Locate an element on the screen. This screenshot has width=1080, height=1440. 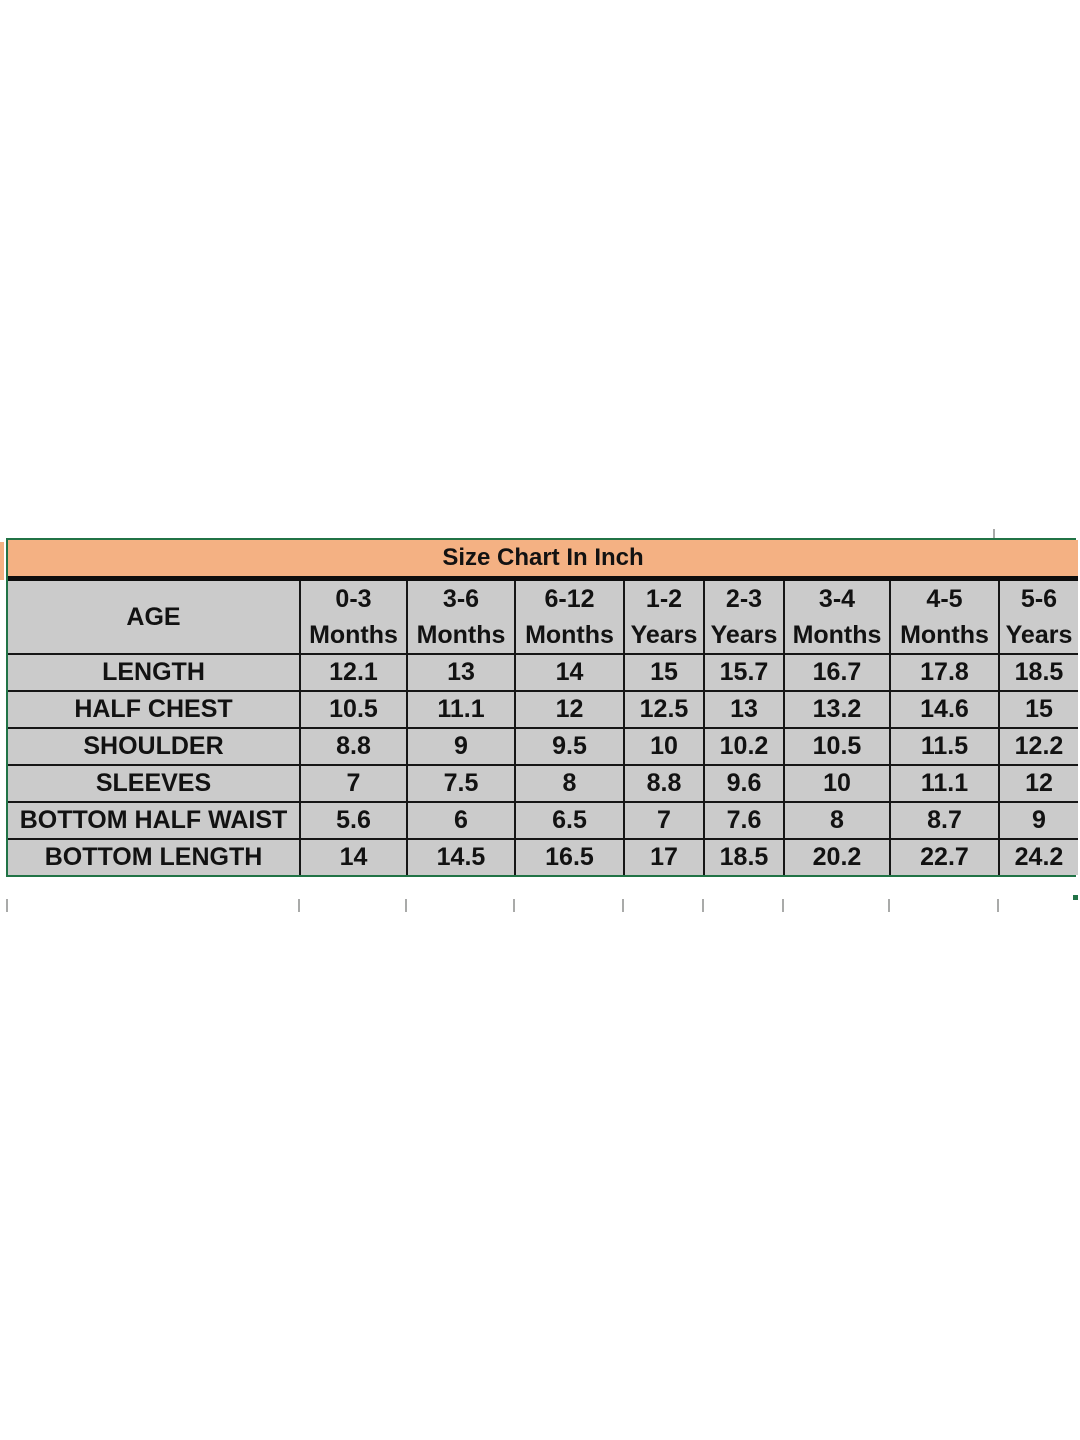
cell-value: 17.8 is located at coordinates (944, 672).